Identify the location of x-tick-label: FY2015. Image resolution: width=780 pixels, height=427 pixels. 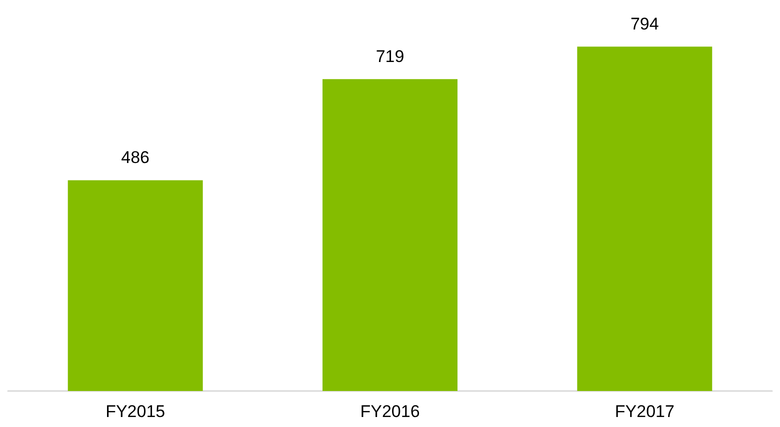
(136, 411).